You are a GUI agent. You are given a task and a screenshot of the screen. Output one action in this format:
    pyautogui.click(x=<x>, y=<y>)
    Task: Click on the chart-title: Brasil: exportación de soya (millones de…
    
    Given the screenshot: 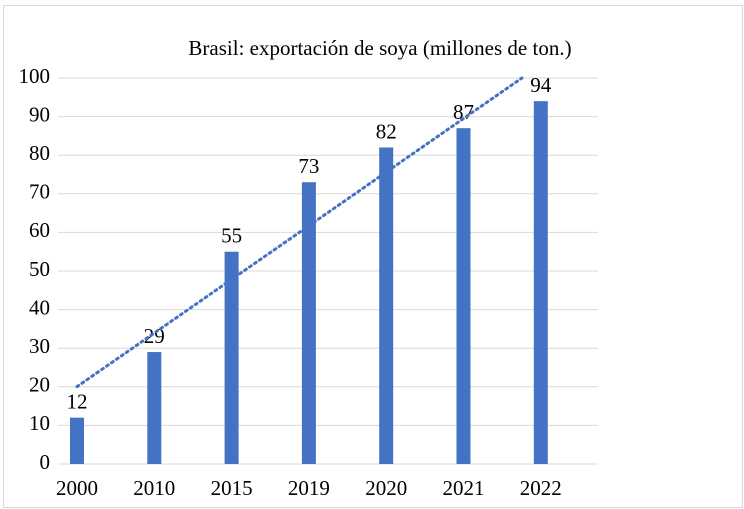 What is the action you would take?
    pyautogui.click(x=379, y=48)
    